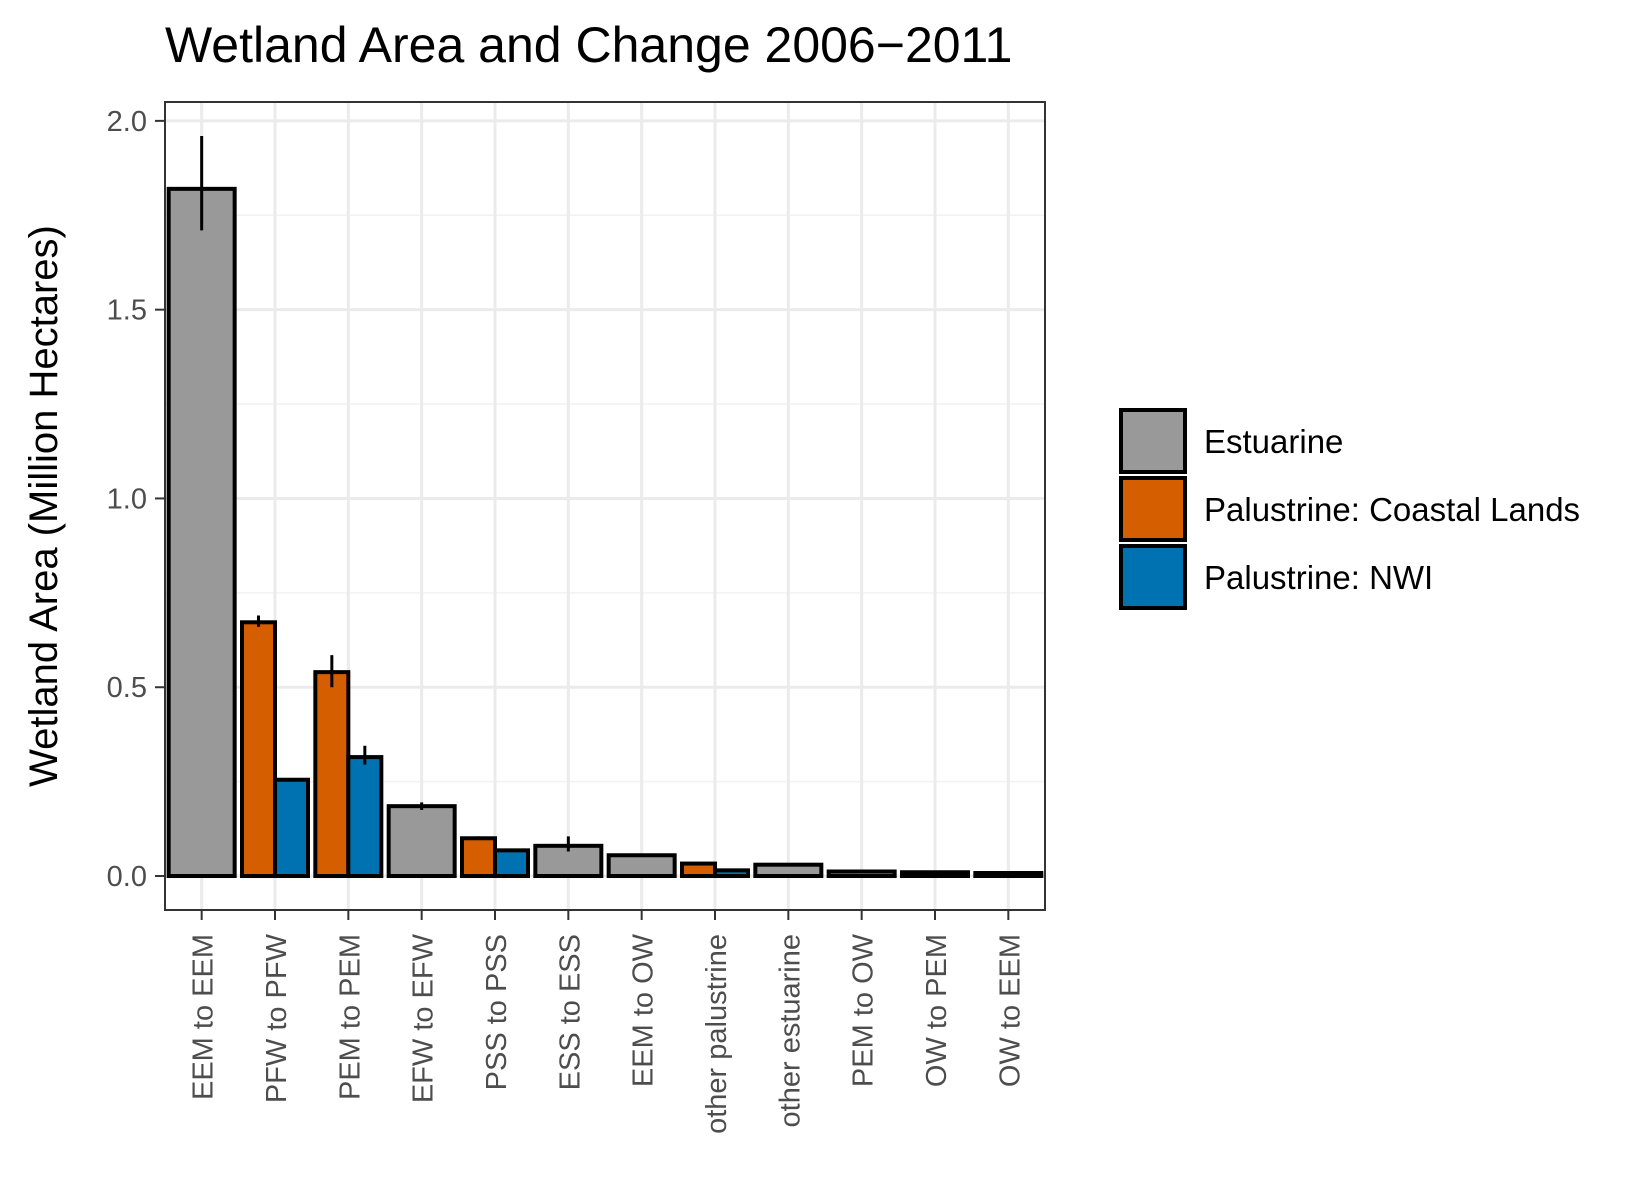 Image resolution: width=1650 pixels, height=1200 pixels. Describe the element at coordinates (1273, 441) in the screenshot. I see `legend-label: Estuarine` at that location.